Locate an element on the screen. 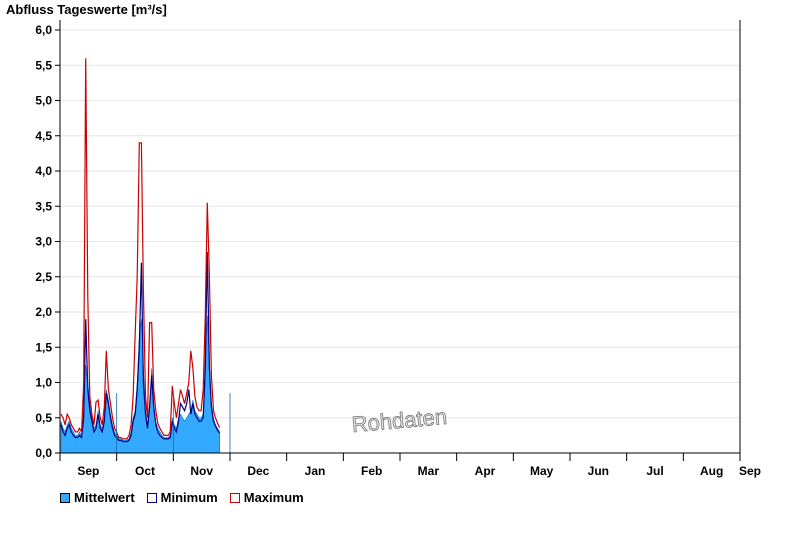  y-tick-label: 3,5 is located at coordinates (43, 206).